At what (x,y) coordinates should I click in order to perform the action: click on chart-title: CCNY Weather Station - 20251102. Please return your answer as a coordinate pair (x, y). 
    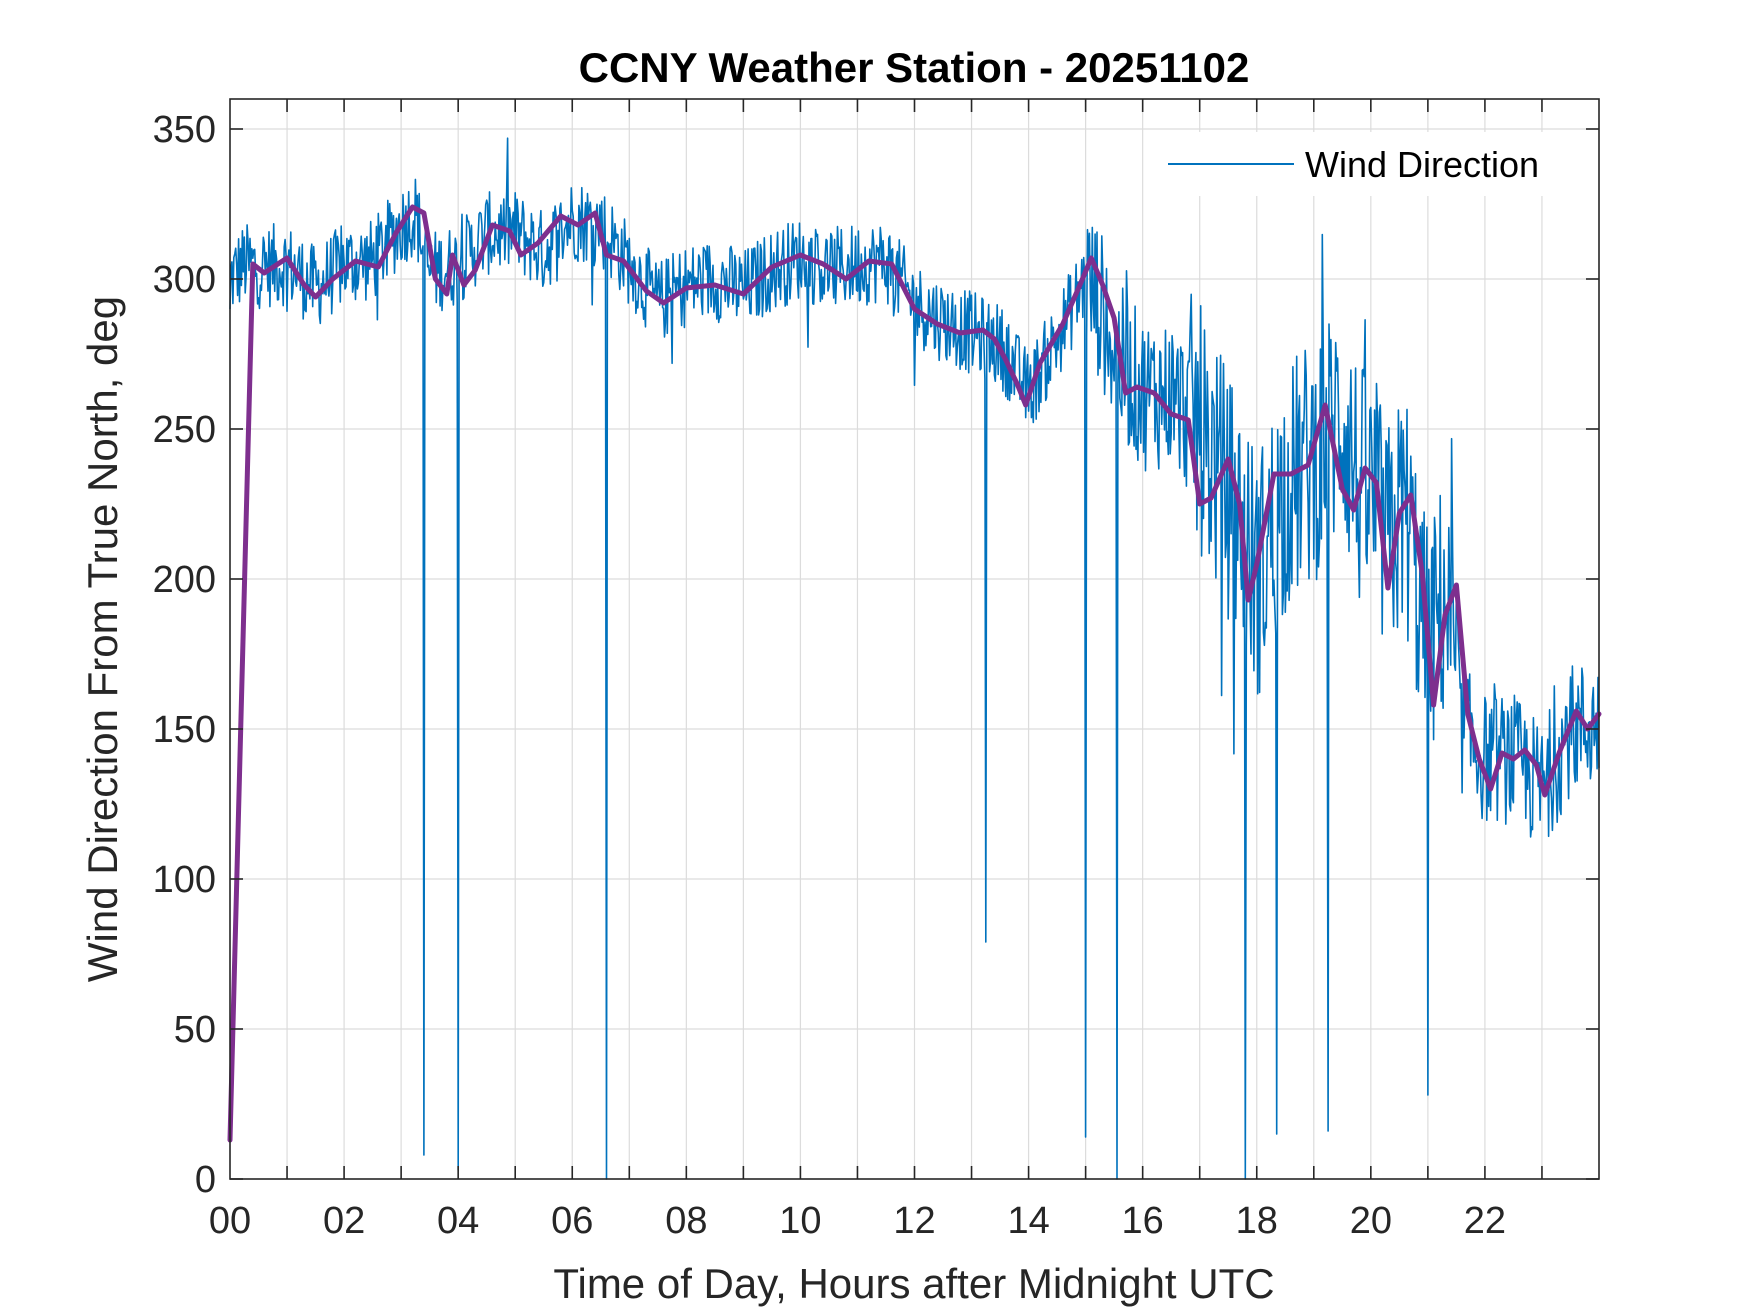
    Looking at the image, I should click on (914, 67).